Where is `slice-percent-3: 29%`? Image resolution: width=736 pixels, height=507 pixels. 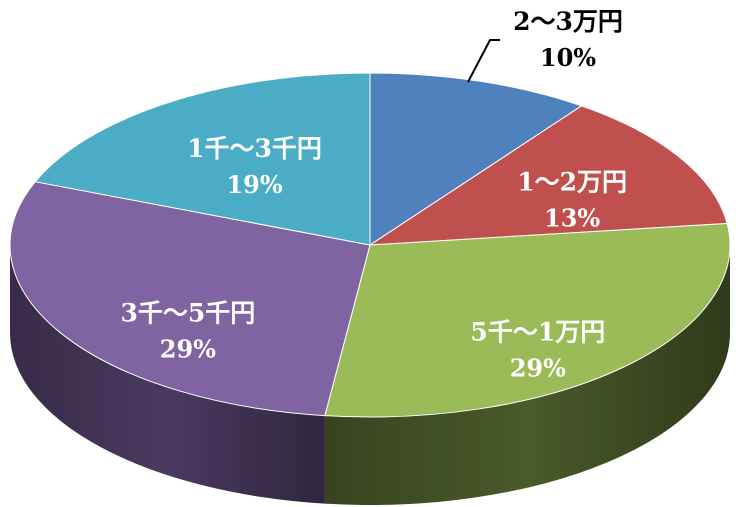
slice-percent-3: 29% is located at coordinates (188, 348).